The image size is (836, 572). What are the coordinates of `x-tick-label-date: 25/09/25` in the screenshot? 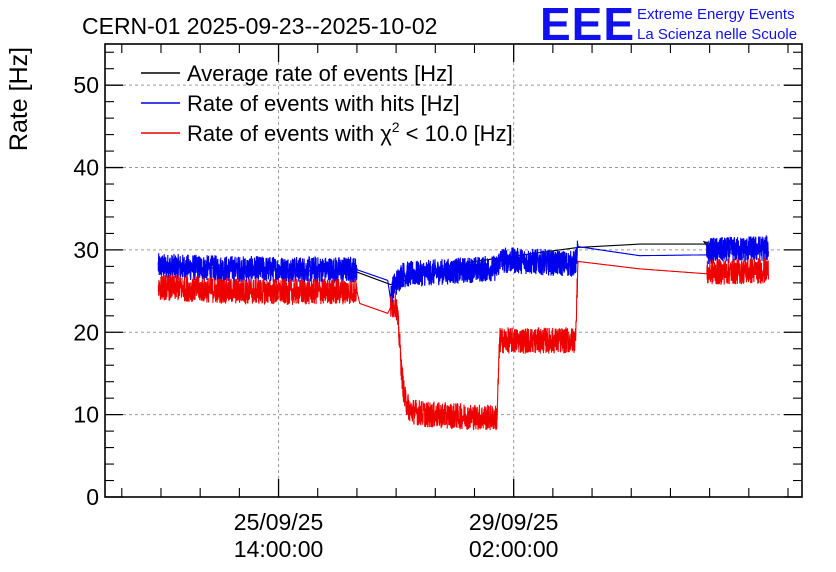 It's located at (279, 522).